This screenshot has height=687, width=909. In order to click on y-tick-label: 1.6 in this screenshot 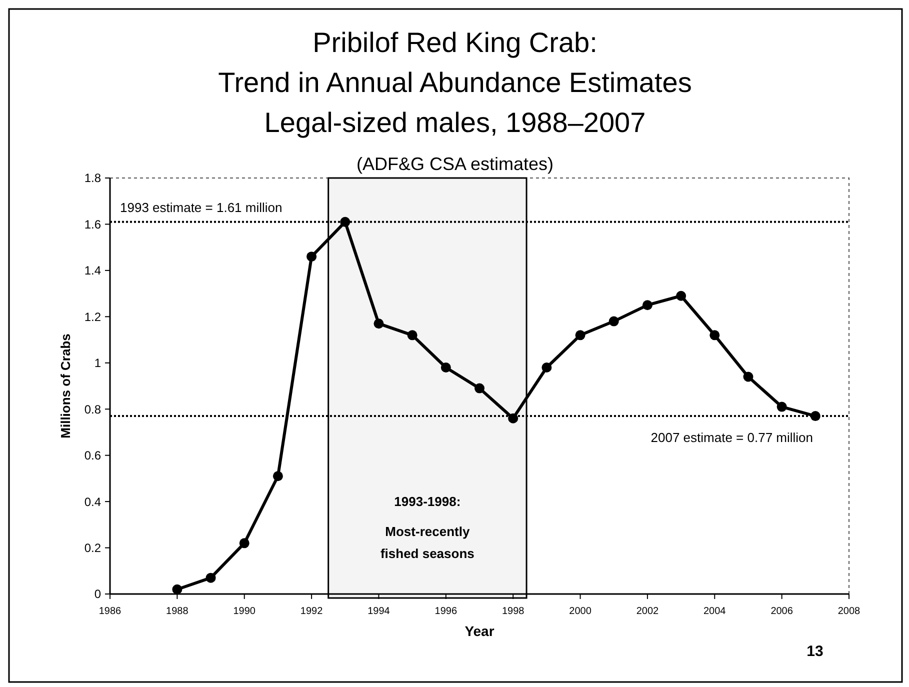, I will do `click(93, 224)`.